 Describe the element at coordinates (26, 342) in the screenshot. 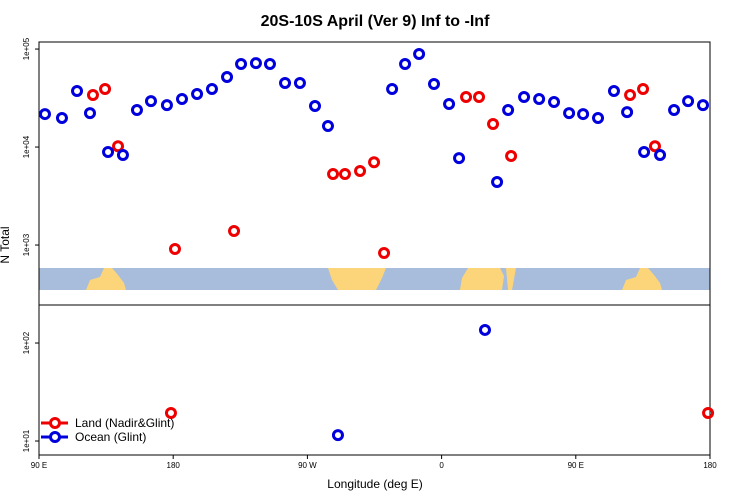

I see `y-tick-label: 1e+02` at that location.